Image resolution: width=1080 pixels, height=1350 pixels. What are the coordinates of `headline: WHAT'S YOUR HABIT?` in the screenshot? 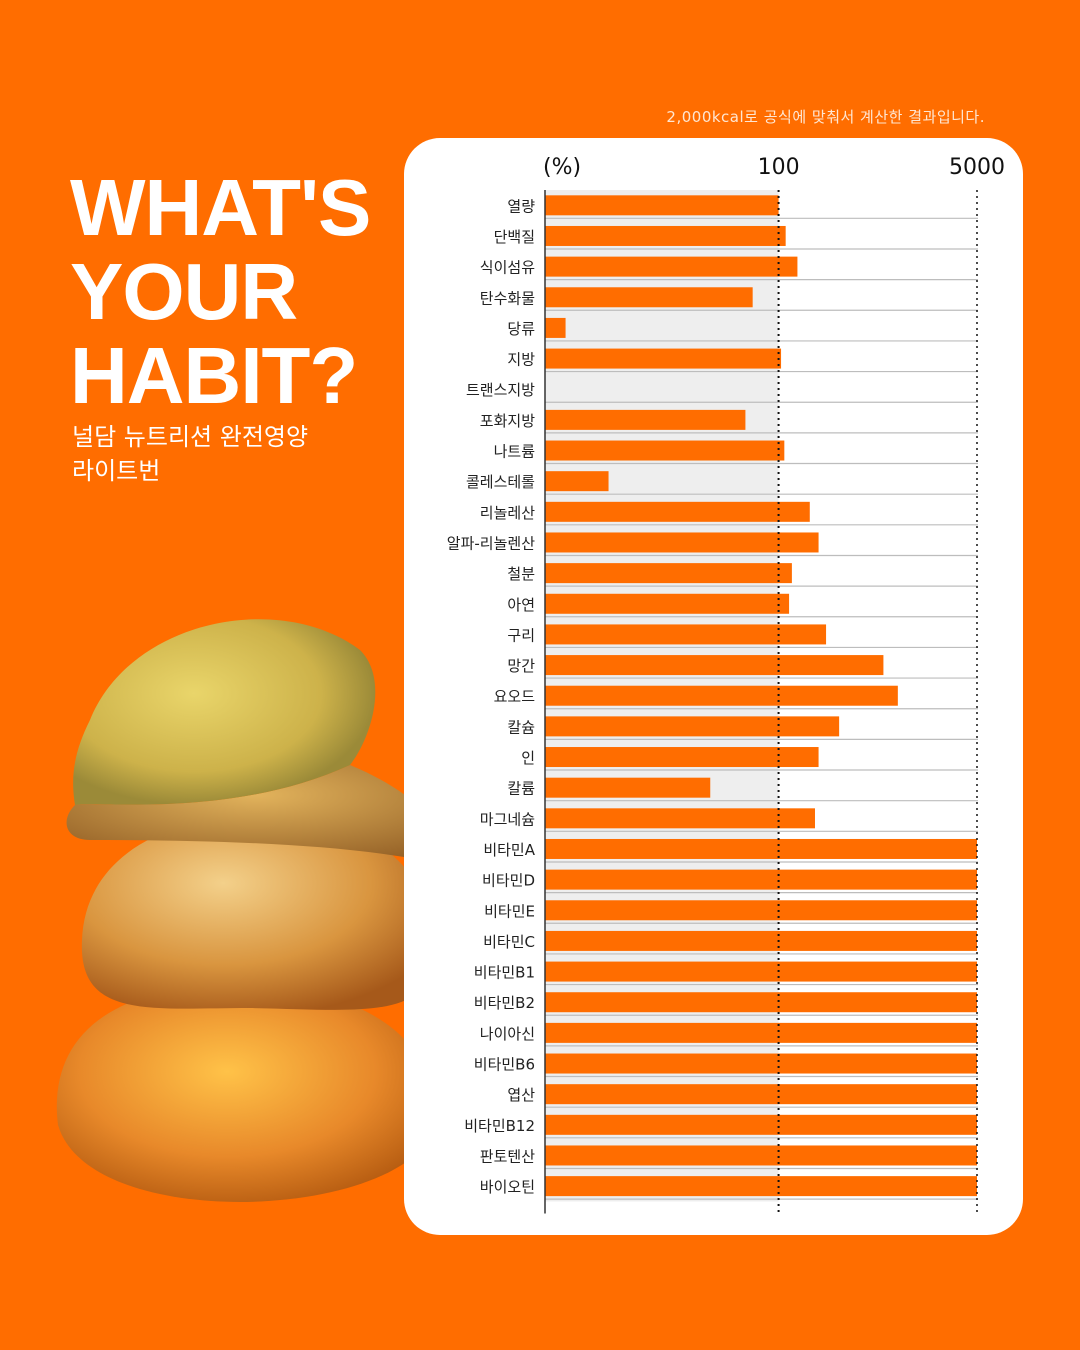 It's located at (220, 291).